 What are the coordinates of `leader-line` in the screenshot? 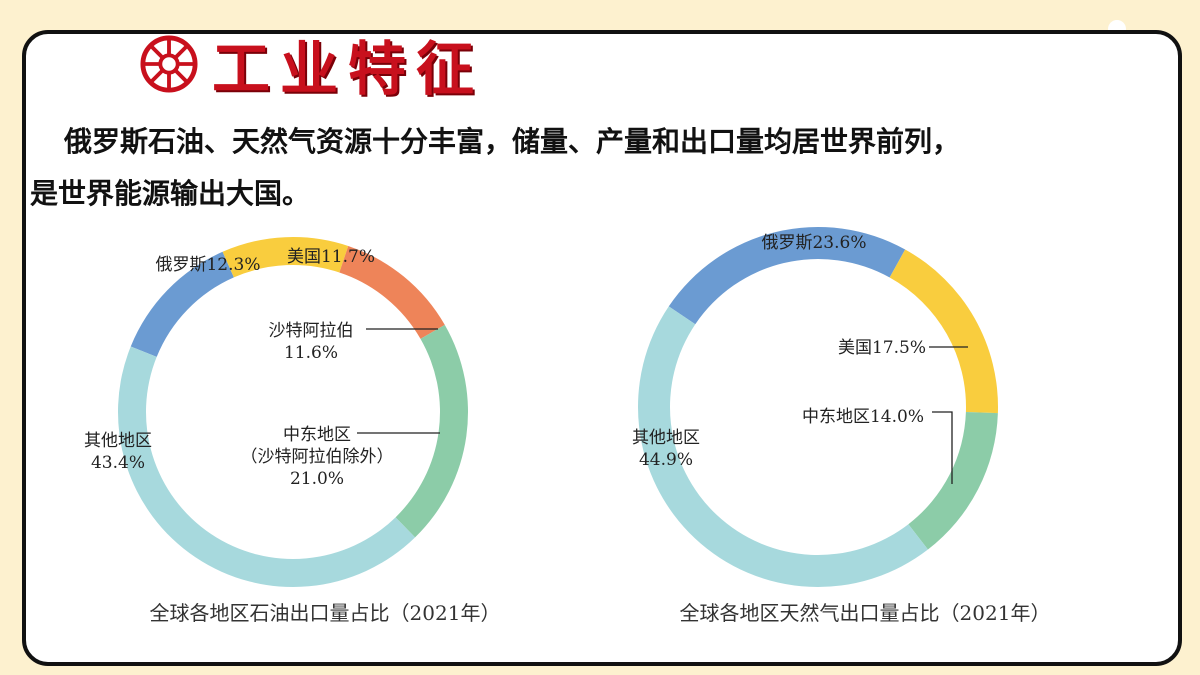 It's located at (942, 447).